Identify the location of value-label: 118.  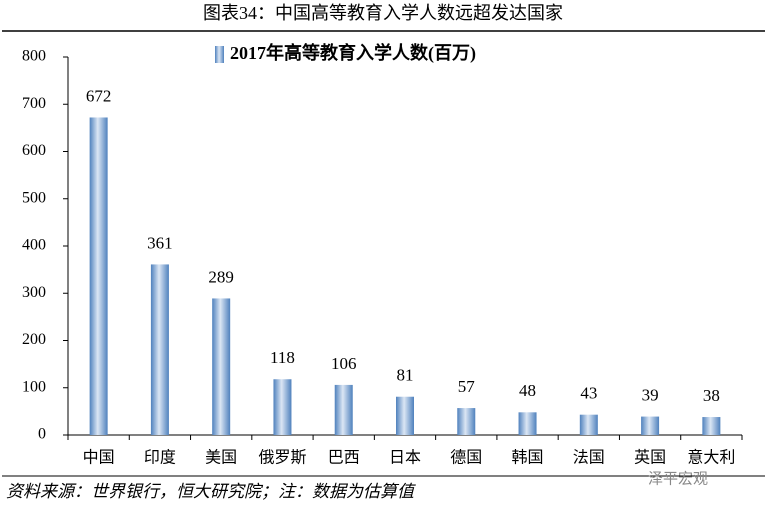
(282, 357).